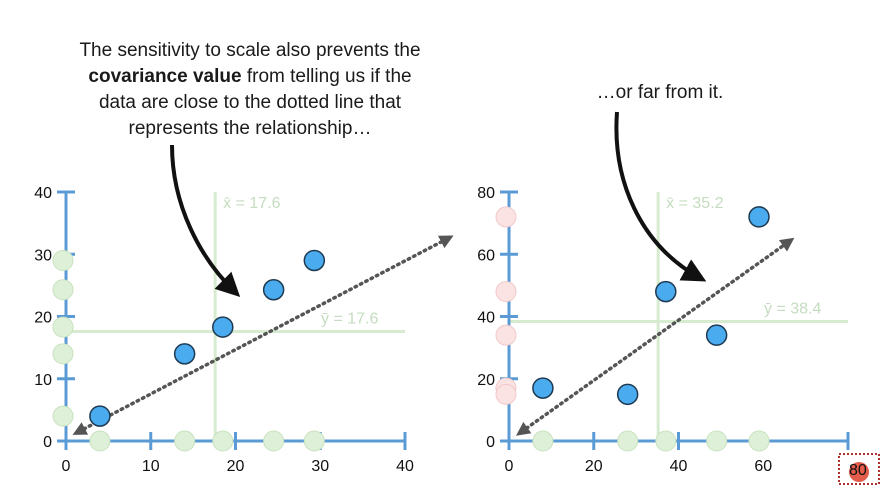 This screenshot has height=501, width=888. Describe the element at coordinates (655, 336) in the screenshot. I see `chart2-trend-line` at that location.